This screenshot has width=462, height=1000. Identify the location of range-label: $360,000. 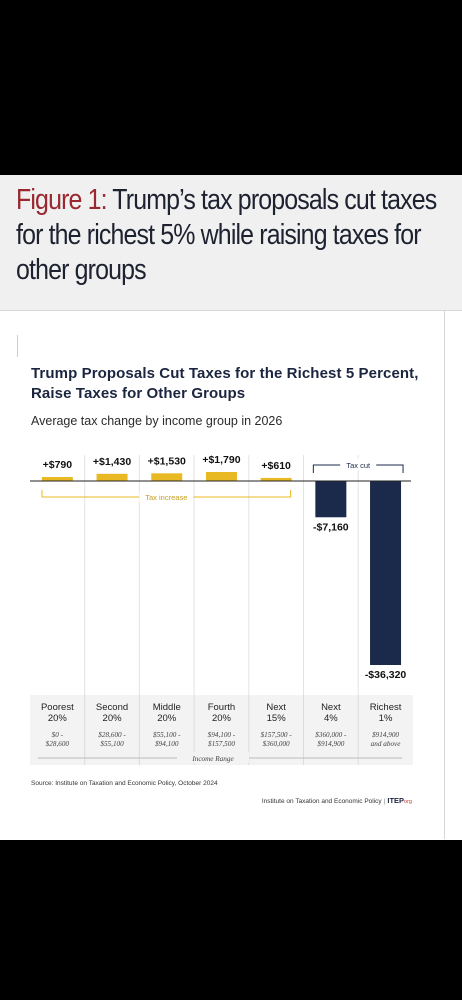
(276, 744).